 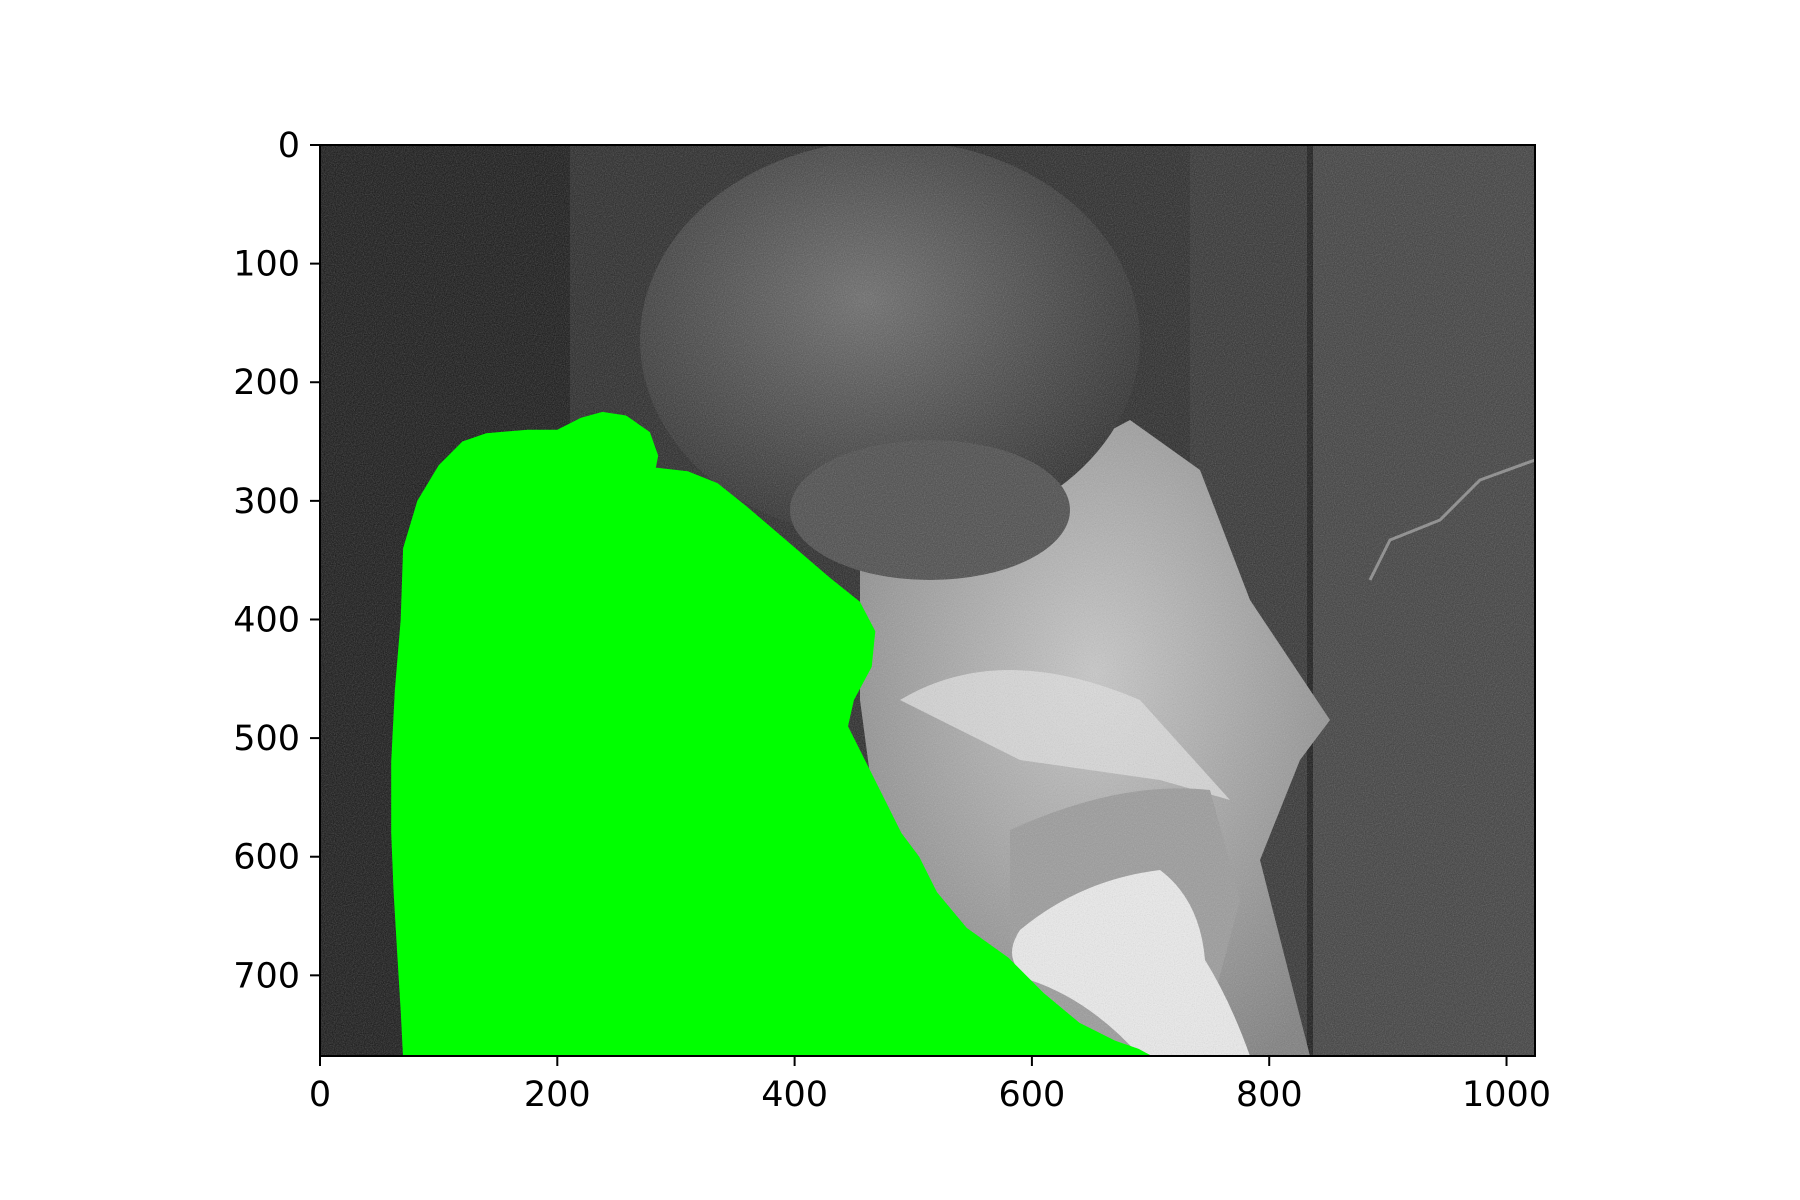 I want to click on x-tick-label: 400, so click(x=794, y=1095).